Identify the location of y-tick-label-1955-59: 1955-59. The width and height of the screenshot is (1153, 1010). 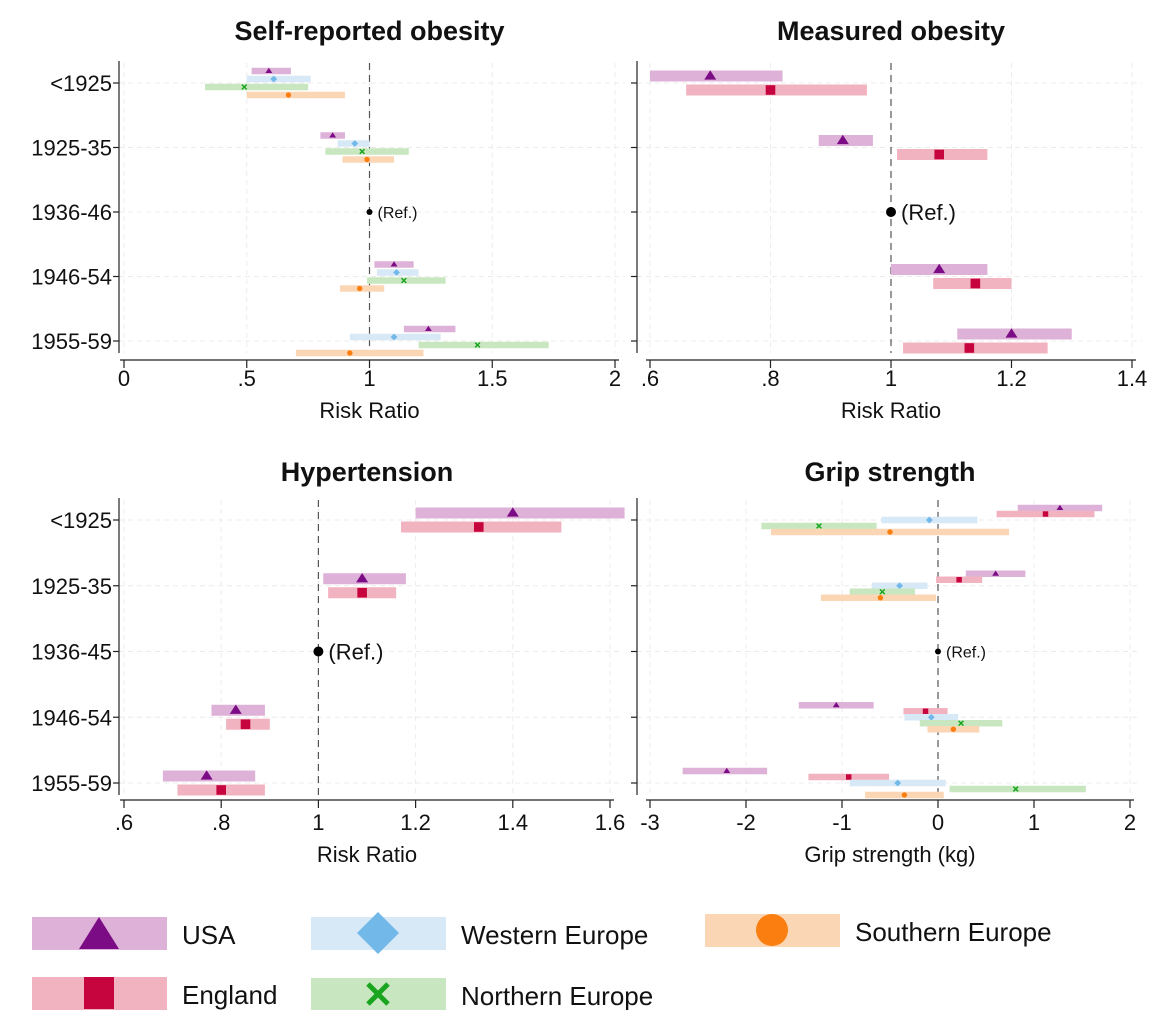
(71, 341).